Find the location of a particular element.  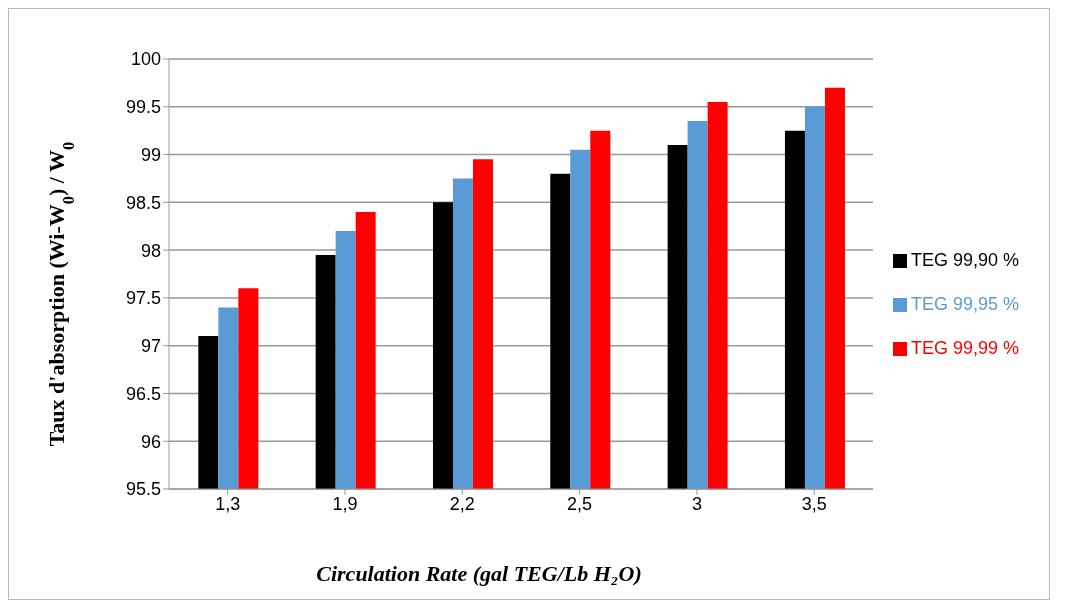

x-tick-label: 1,9 is located at coordinates (345, 503).